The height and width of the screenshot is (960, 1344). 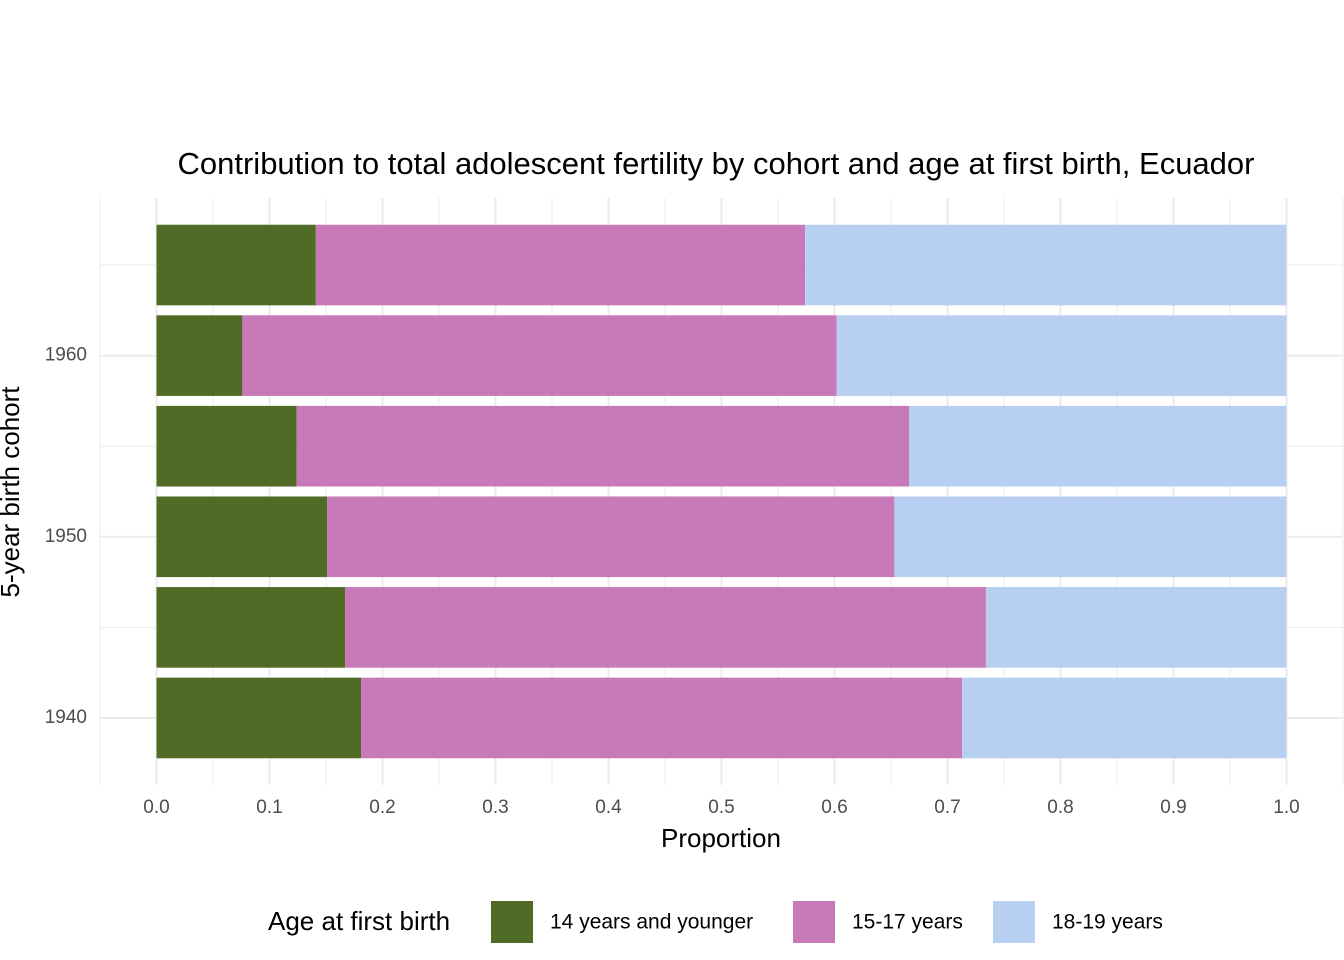 What do you see at coordinates (947, 807) in the screenshot?
I see `x-tick-label: 0.7` at bounding box center [947, 807].